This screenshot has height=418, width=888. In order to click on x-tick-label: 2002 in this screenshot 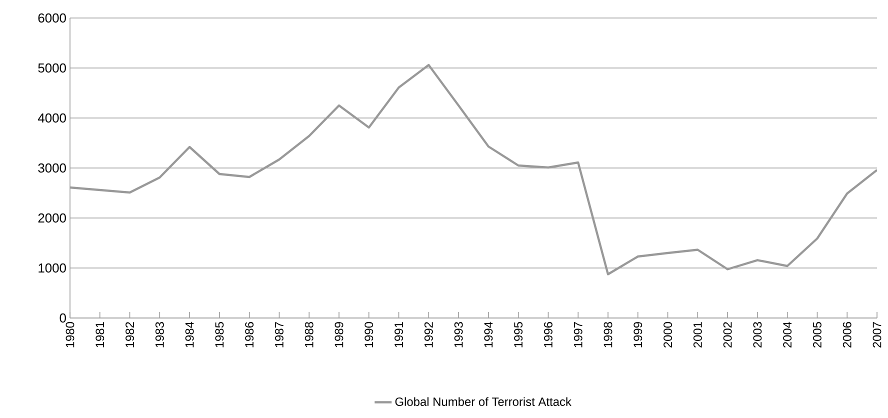, I will do `click(727, 335)`.